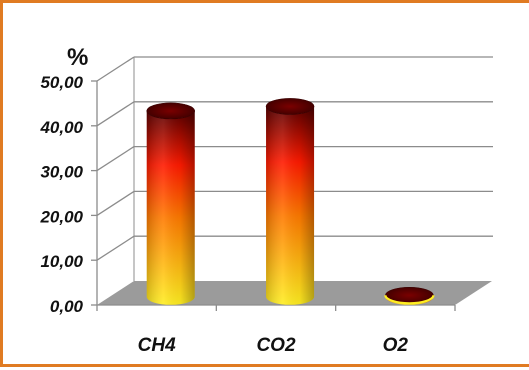  I want to click on bar-rim, so click(409, 300).